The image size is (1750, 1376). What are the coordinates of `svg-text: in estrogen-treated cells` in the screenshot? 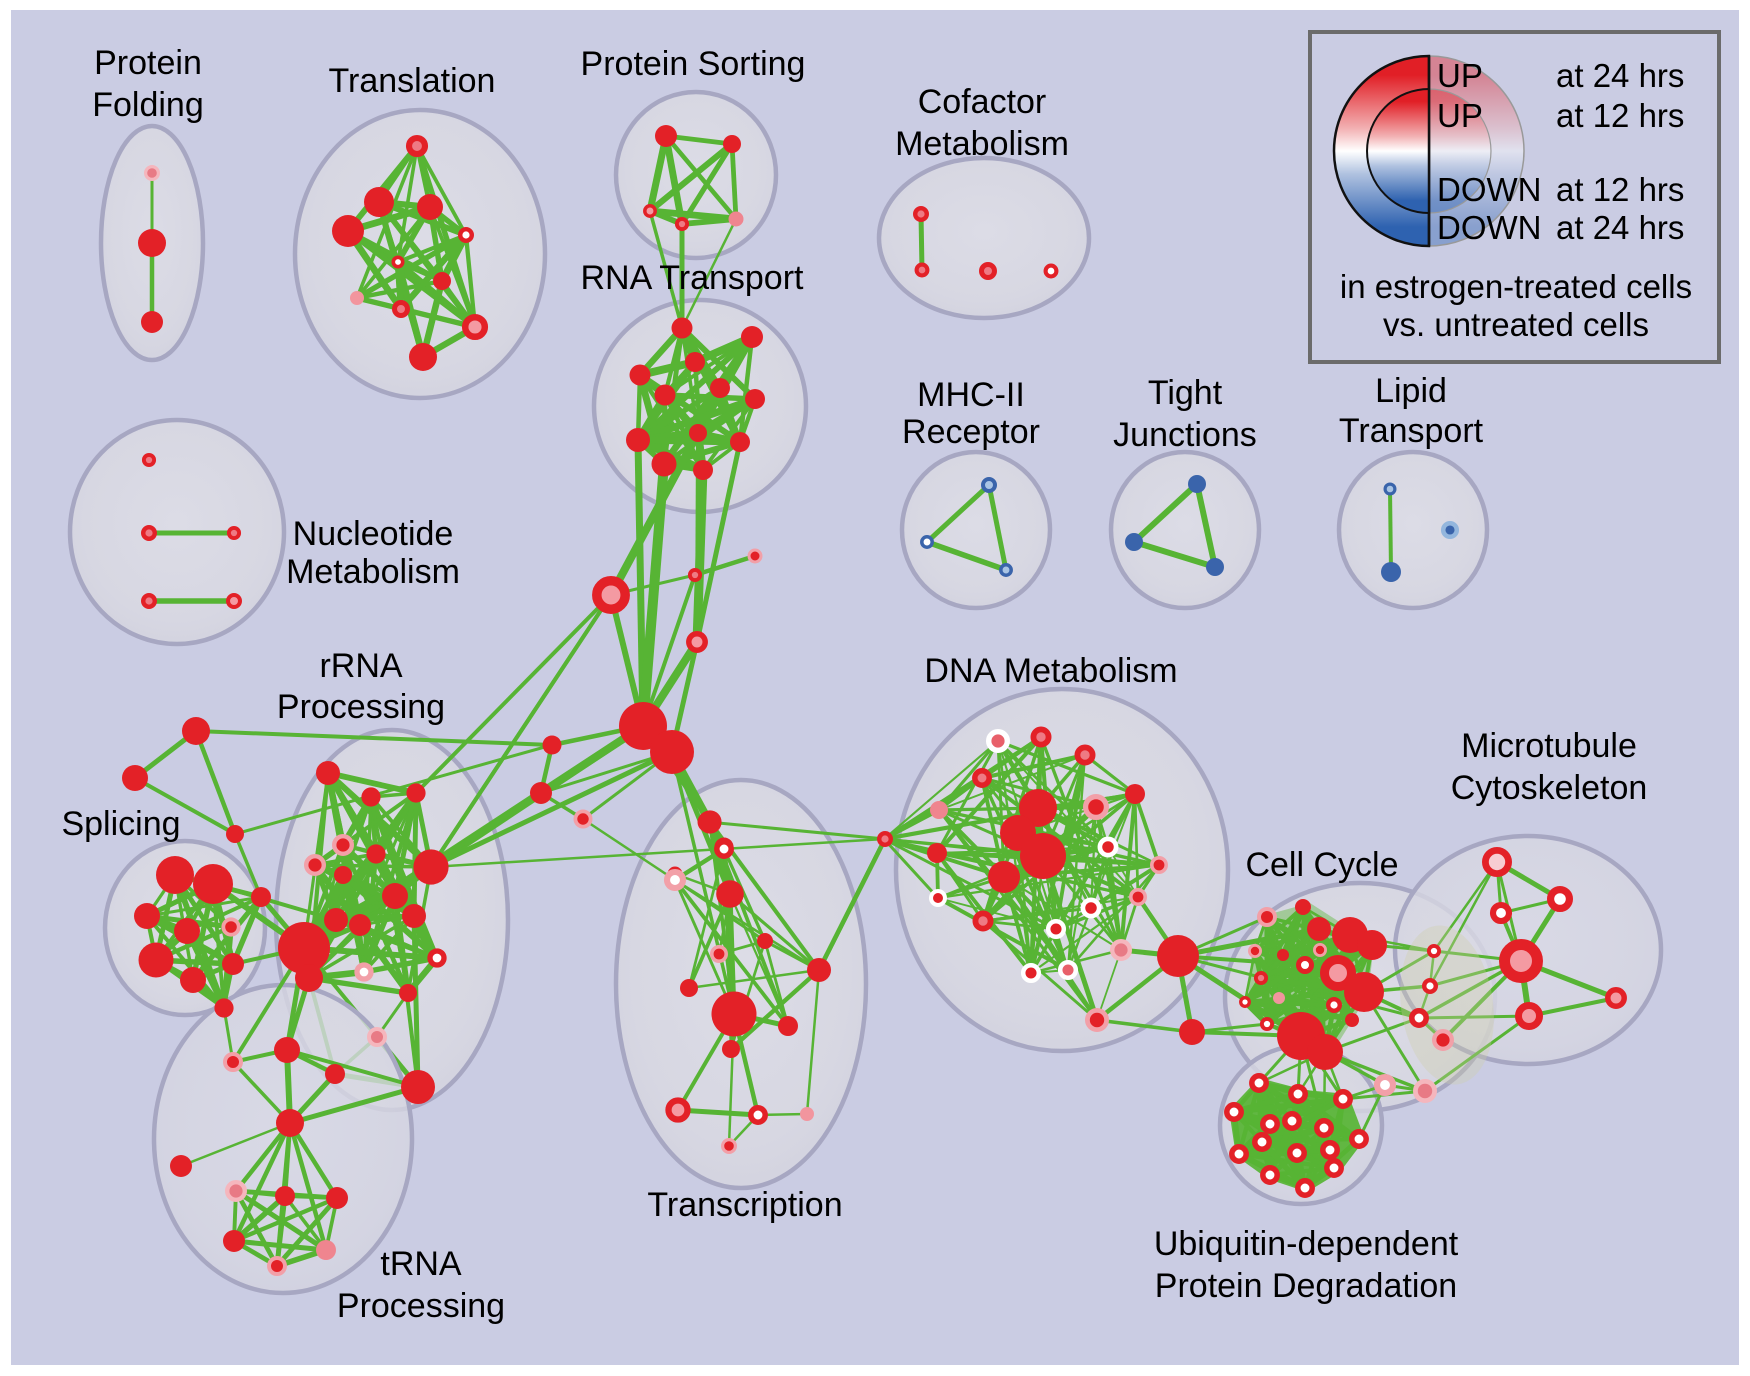 It's located at (1516, 286).